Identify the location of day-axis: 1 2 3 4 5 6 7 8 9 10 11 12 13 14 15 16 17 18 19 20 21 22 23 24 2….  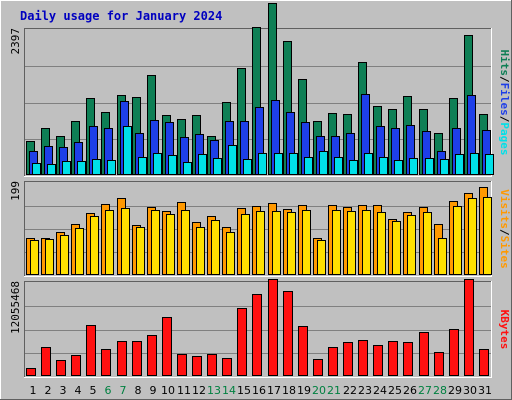
(261, 390).